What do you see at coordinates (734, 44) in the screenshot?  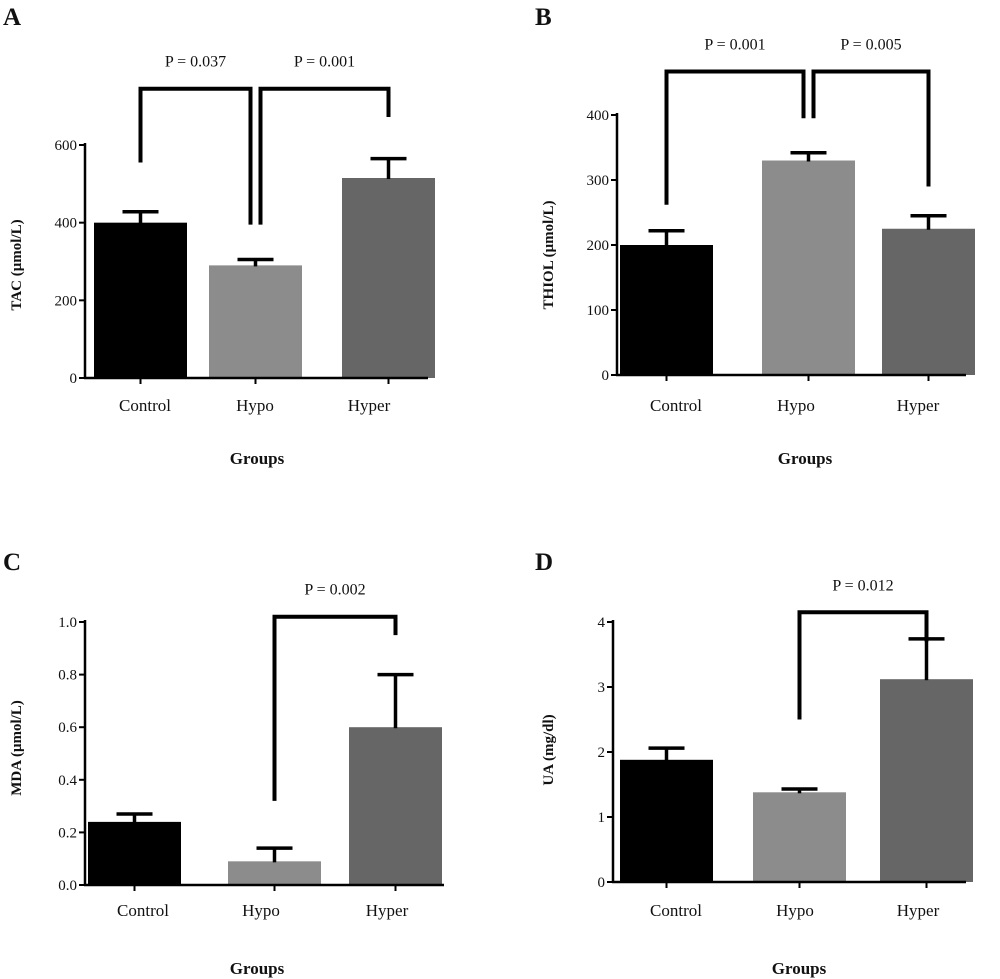 I see `panel-b-p-value-label: P = 0.001` at bounding box center [734, 44].